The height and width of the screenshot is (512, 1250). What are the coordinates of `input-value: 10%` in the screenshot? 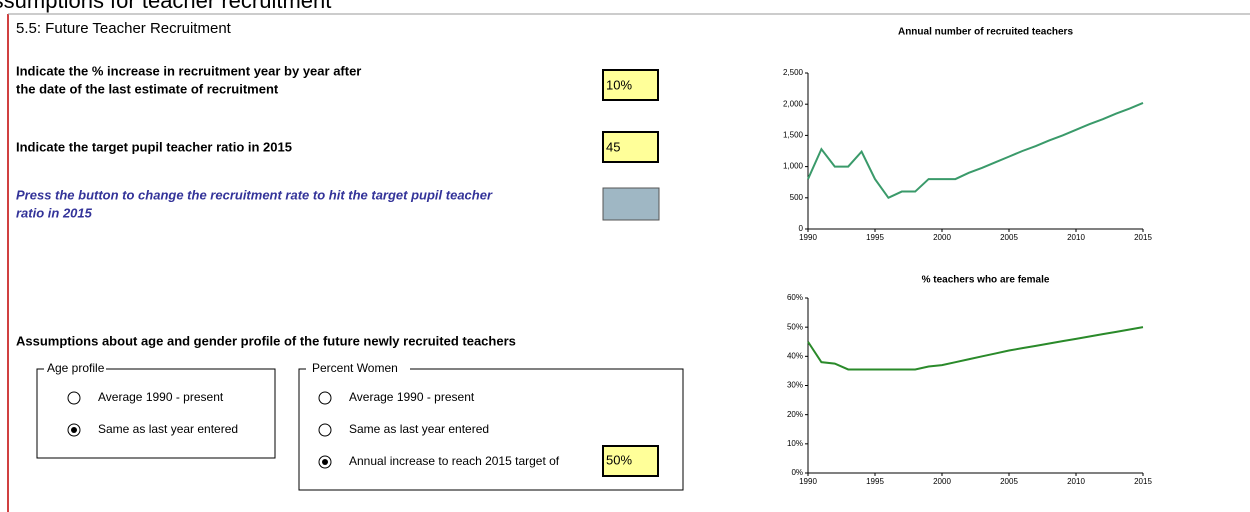 It's located at (619, 84).